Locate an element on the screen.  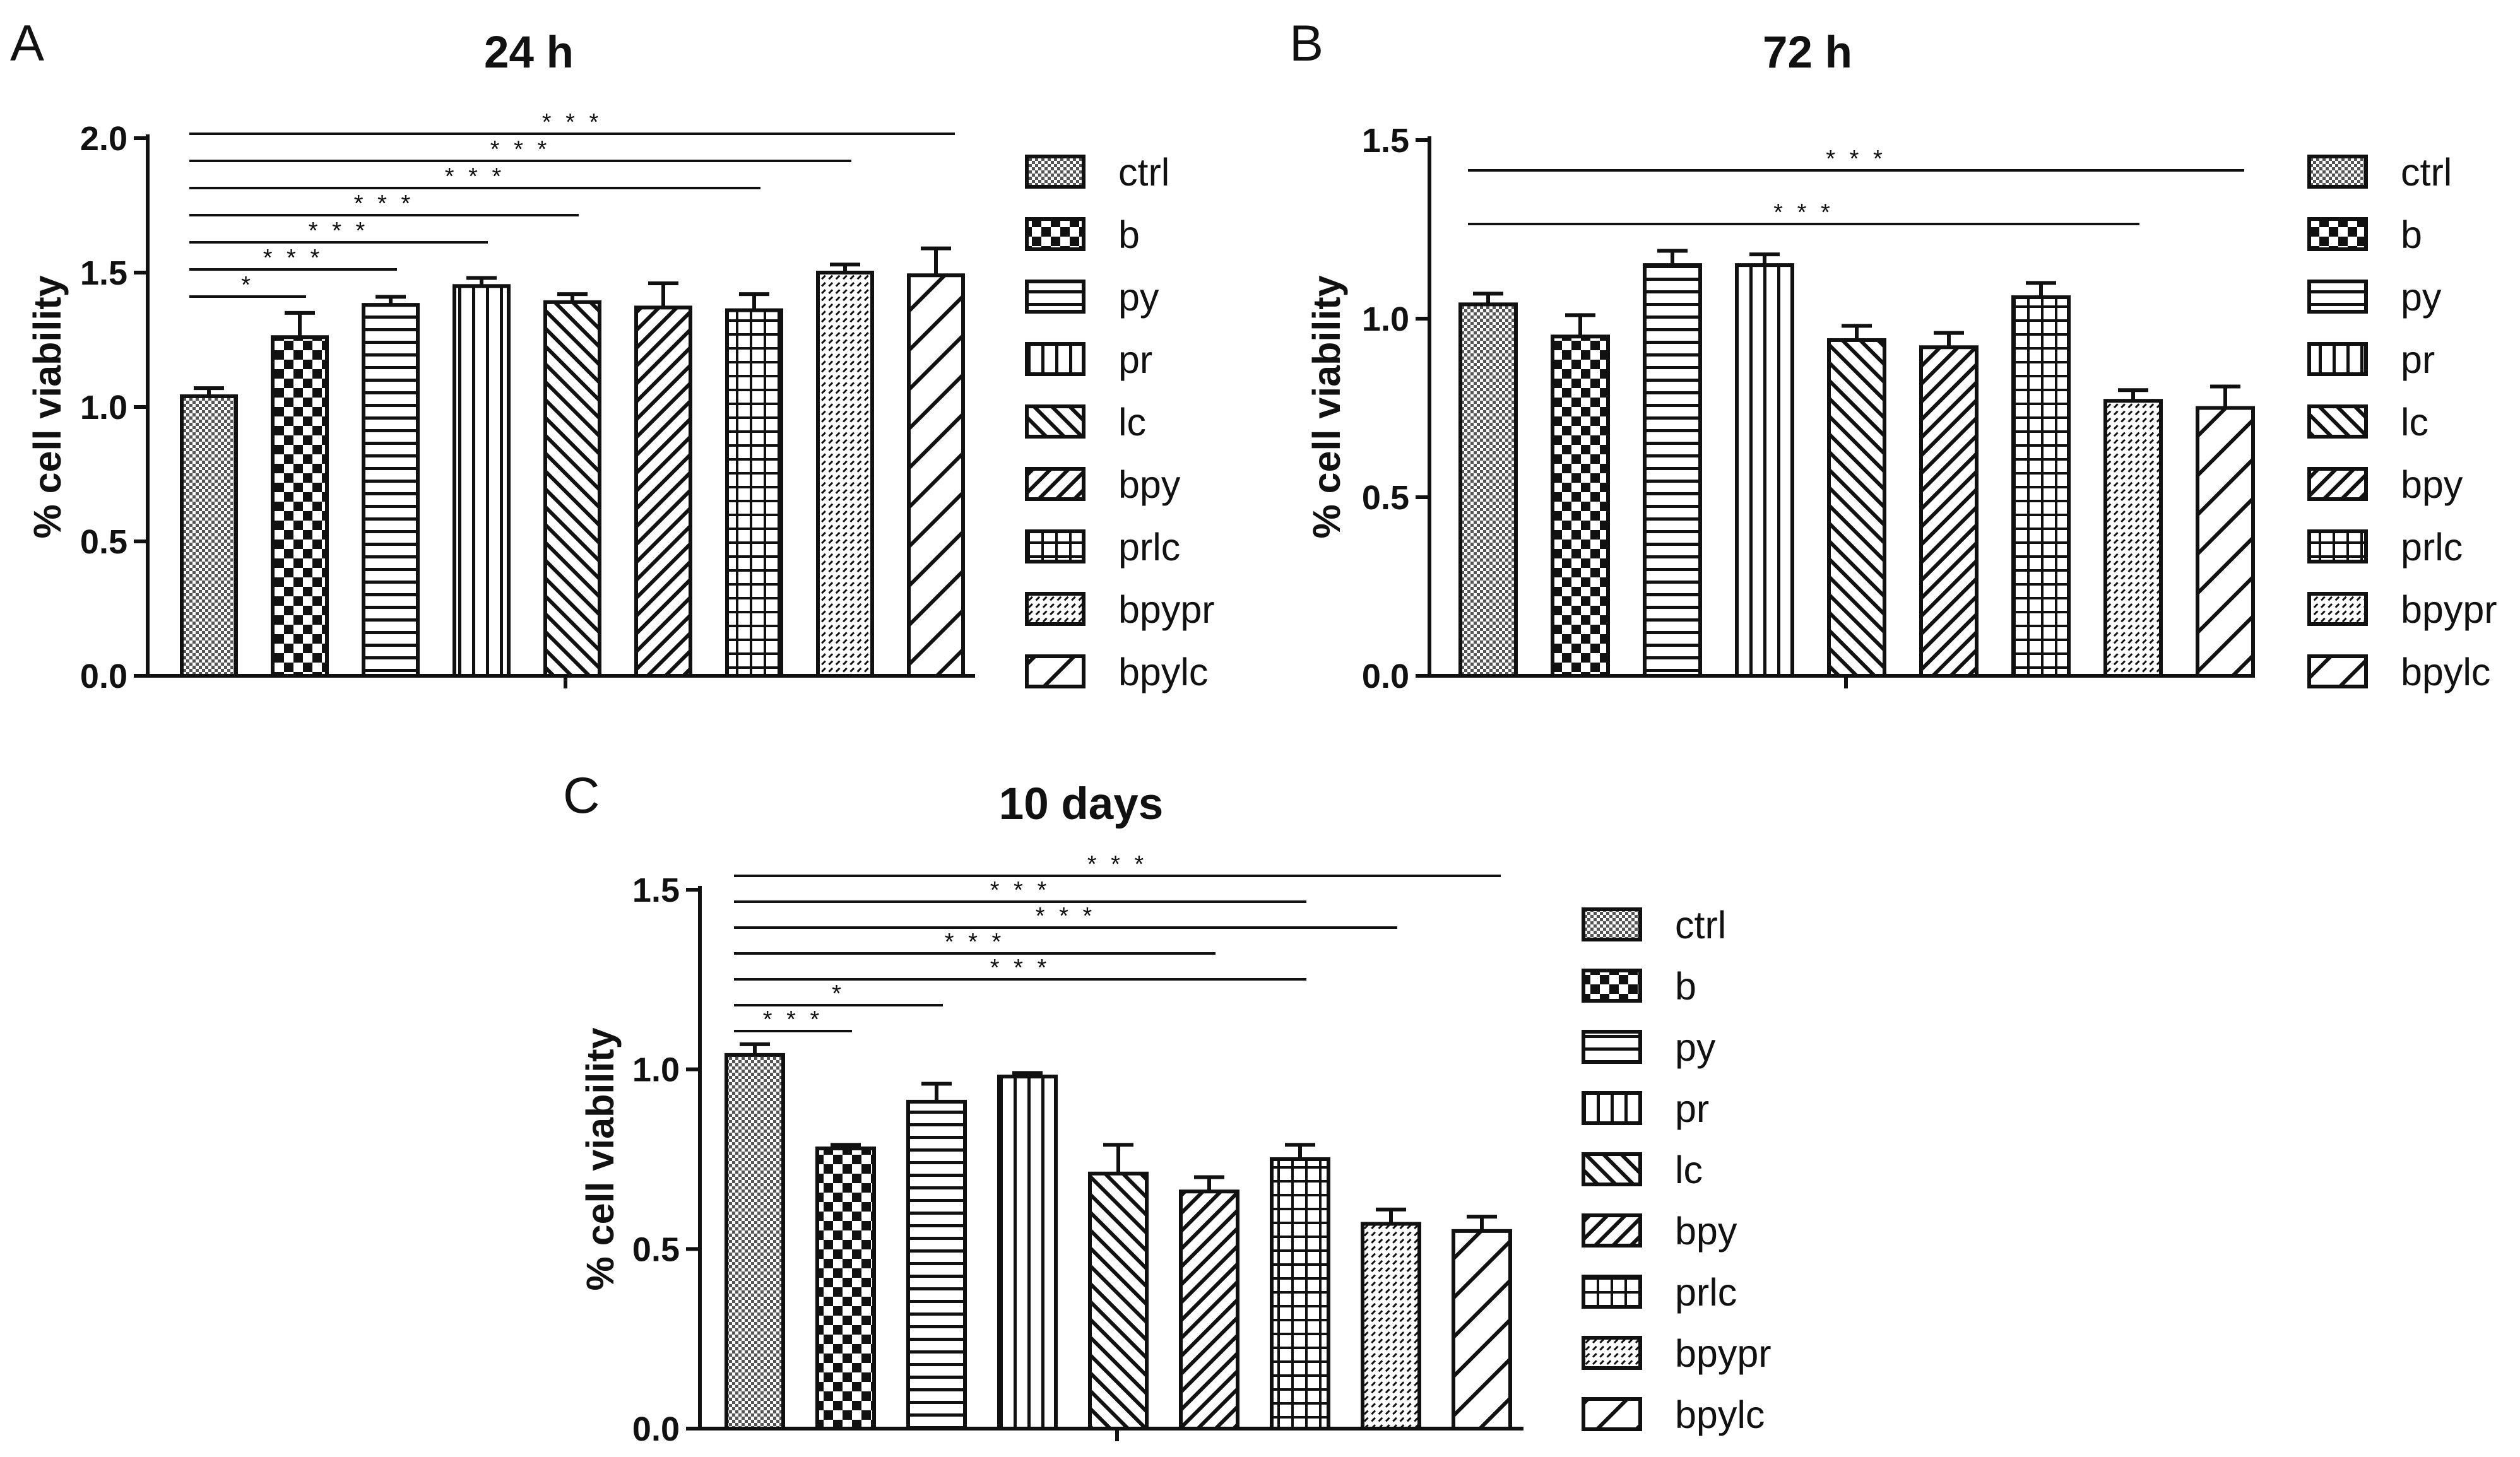
chart-title: 24 h is located at coordinates (529, 53).